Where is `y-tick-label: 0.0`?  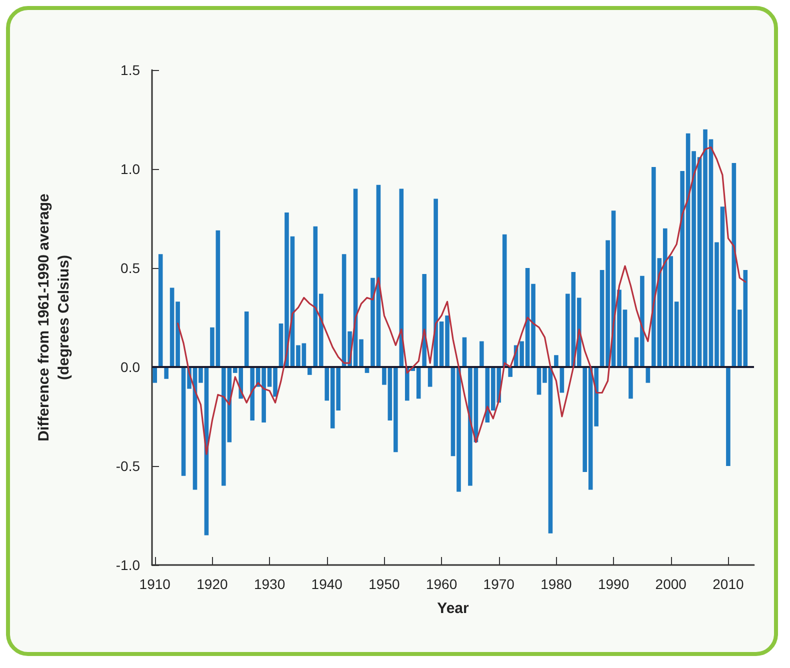
y-tick-label: 0.0 is located at coordinates (130, 367).